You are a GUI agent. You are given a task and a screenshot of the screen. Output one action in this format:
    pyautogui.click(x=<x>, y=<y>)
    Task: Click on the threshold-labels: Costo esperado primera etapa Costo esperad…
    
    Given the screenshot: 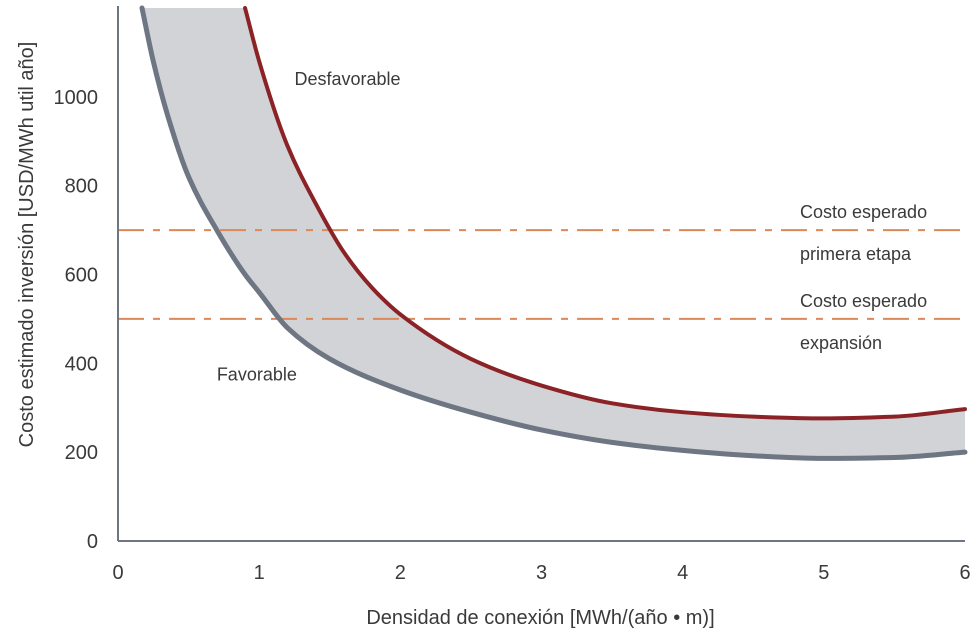 What is the action you would take?
    pyautogui.click(x=863, y=277)
    